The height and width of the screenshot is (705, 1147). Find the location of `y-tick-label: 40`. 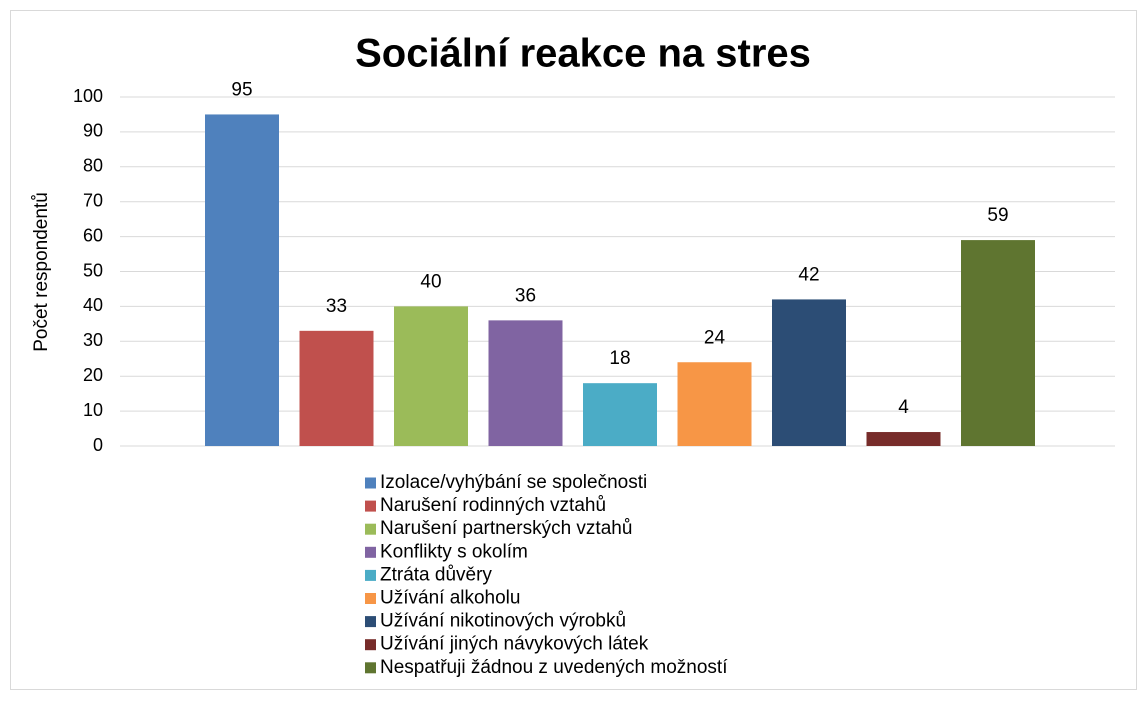

y-tick-label: 40 is located at coordinates (93, 305).